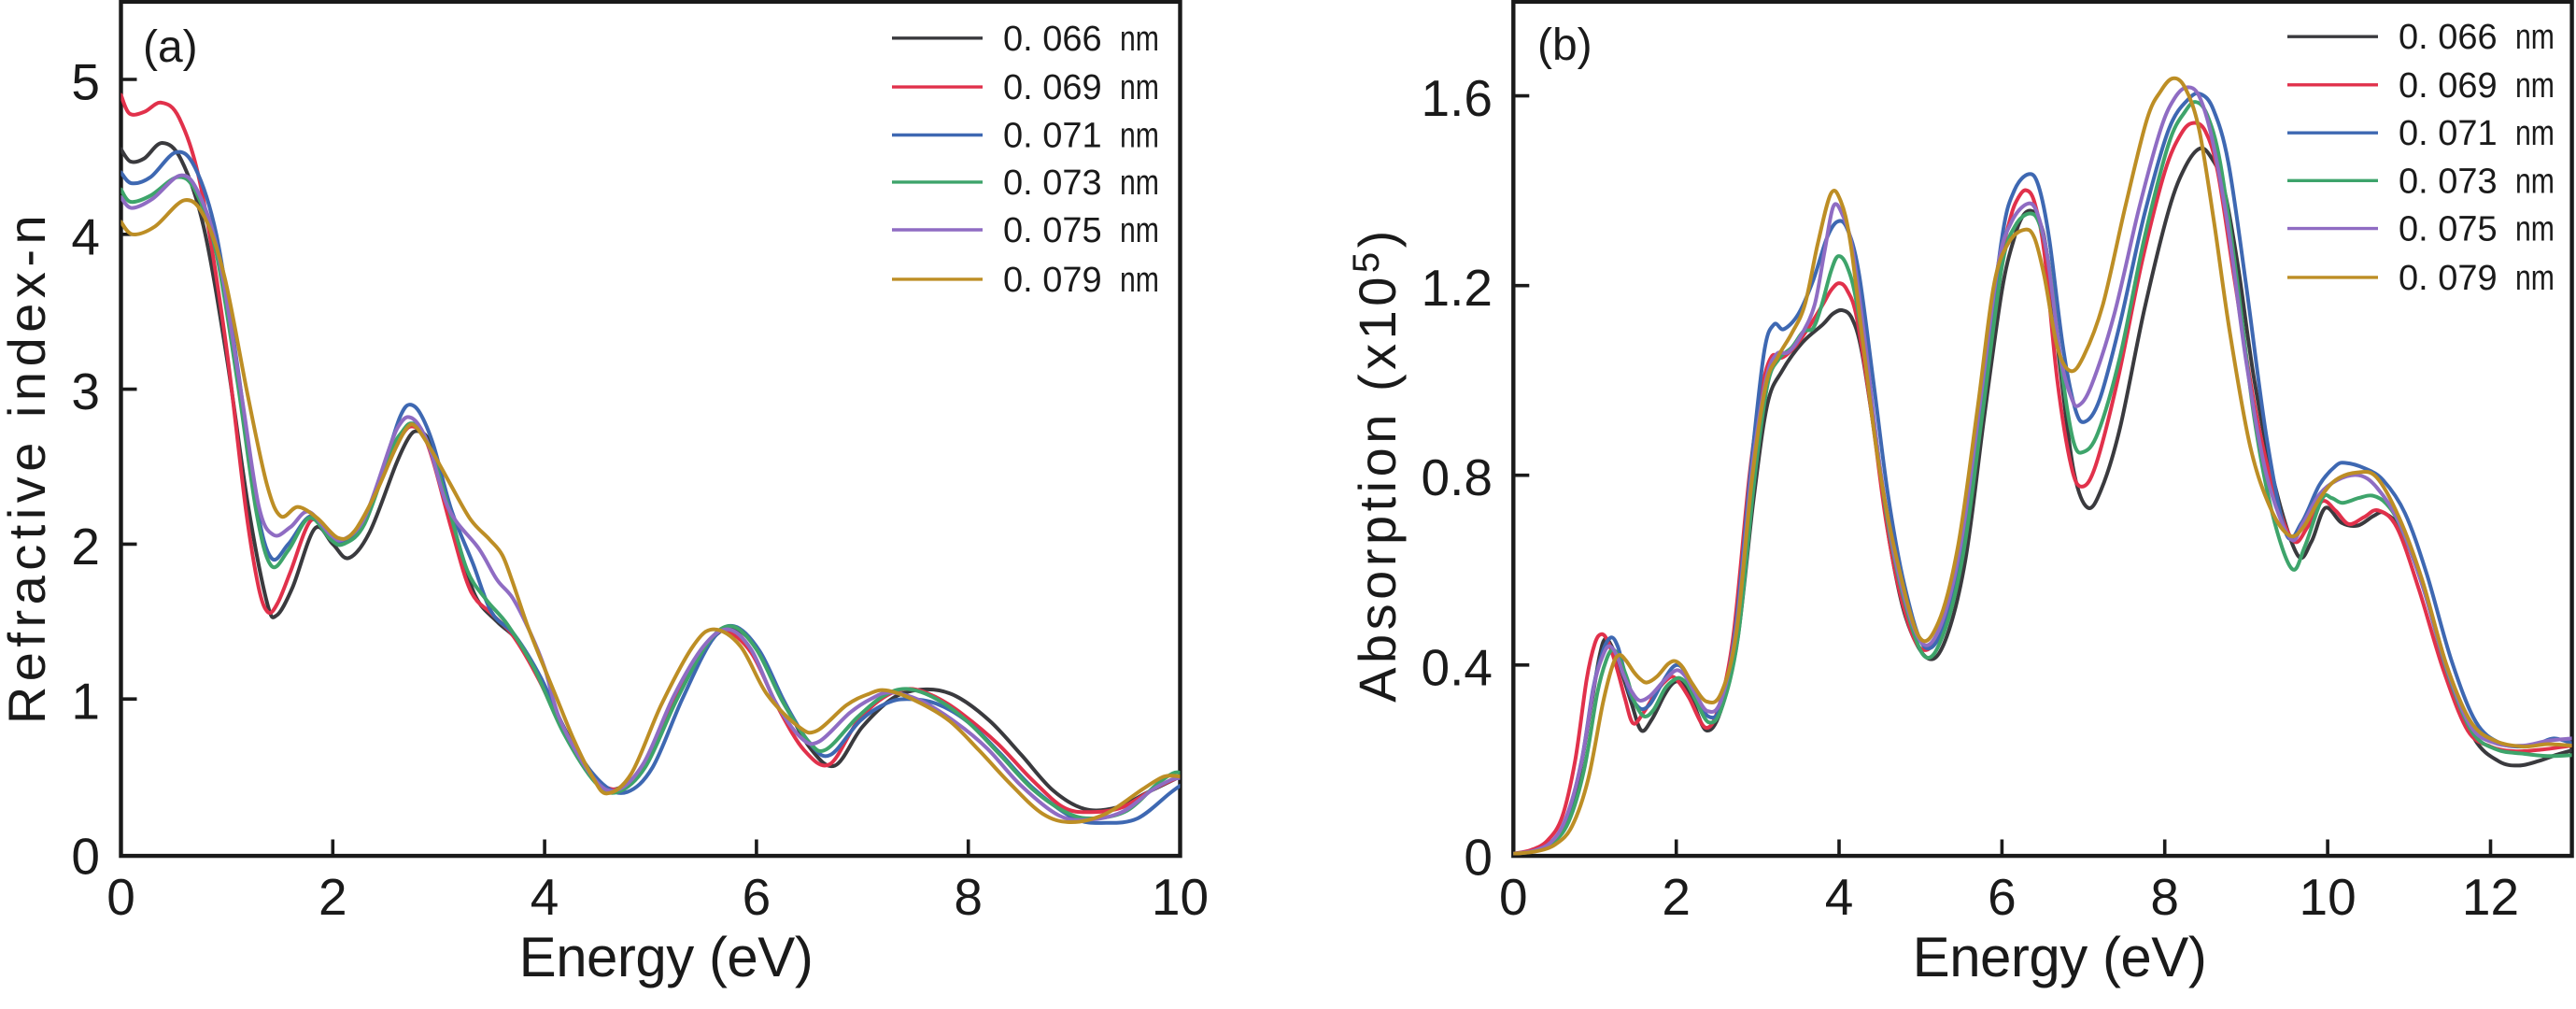  What do you see at coordinates (85, 82) in the screenshot?
I see `svg-text: 5` at bounding box center [85, 82].